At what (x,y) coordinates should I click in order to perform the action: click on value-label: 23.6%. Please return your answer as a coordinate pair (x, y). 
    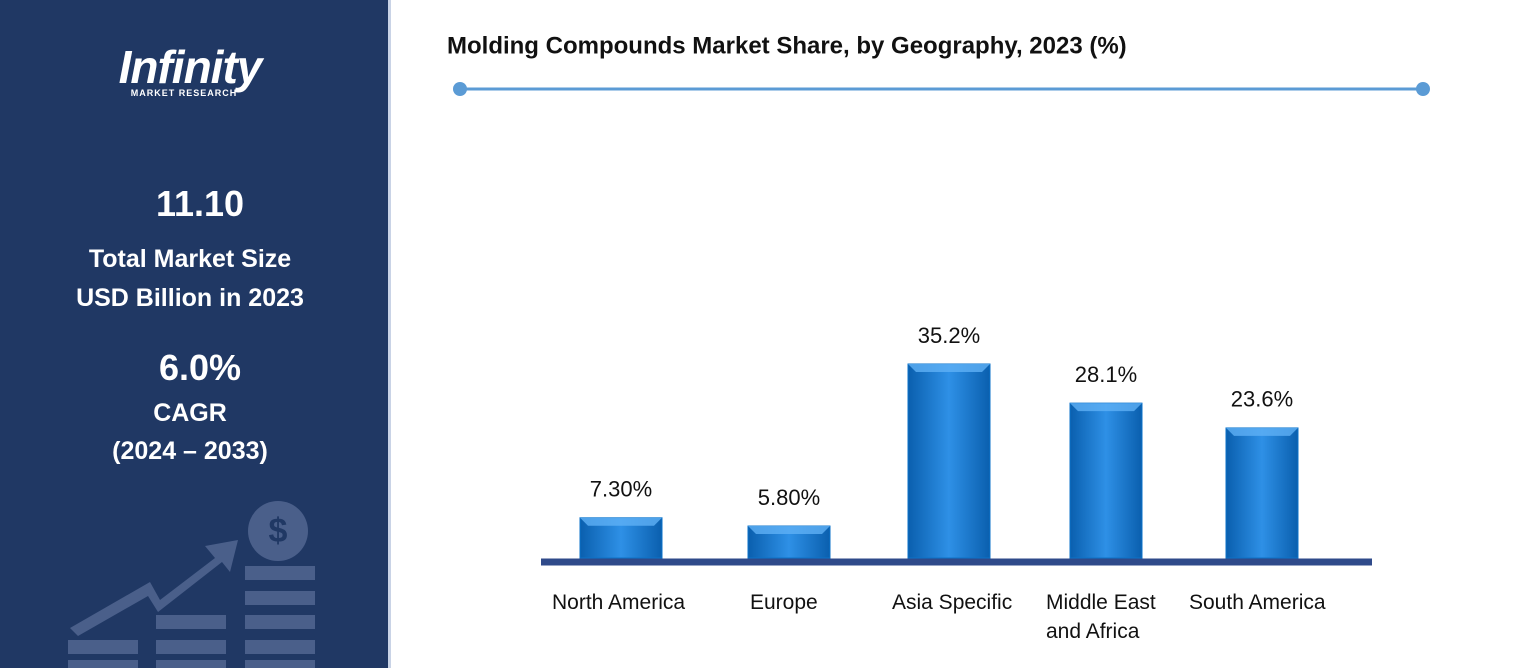
    Looking at the image, I should click on (1262, 399).